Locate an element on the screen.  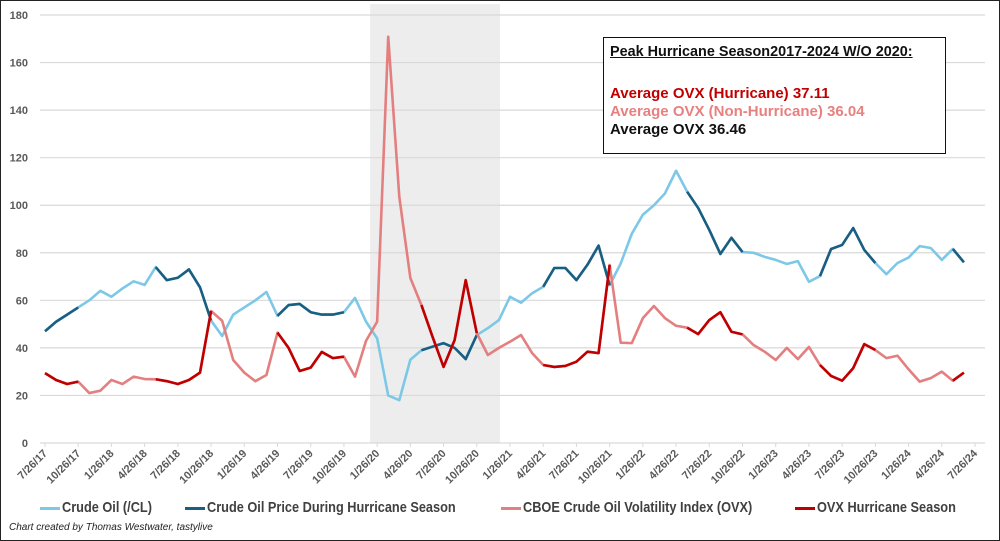
legend-label: CBOE Crude Oil Volatility Index (OVX) is located at coordinates (638, 507).